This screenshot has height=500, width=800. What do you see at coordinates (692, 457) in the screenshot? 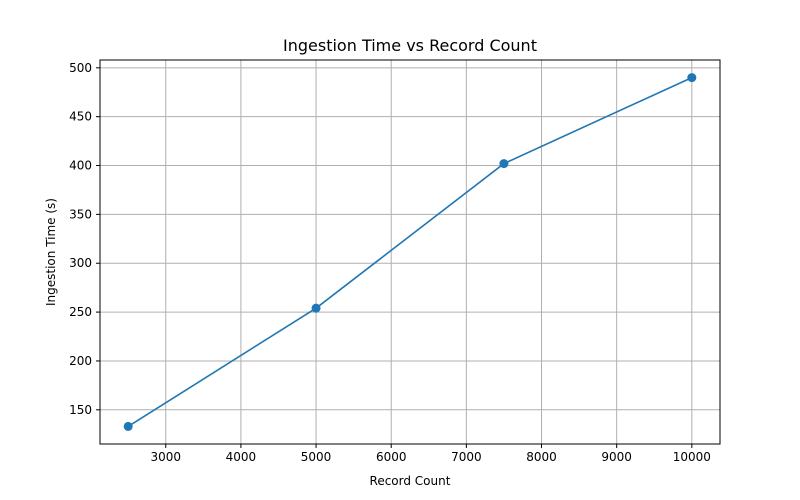
I see `x-tick-label: 10000` at bounding box center [692, 457].